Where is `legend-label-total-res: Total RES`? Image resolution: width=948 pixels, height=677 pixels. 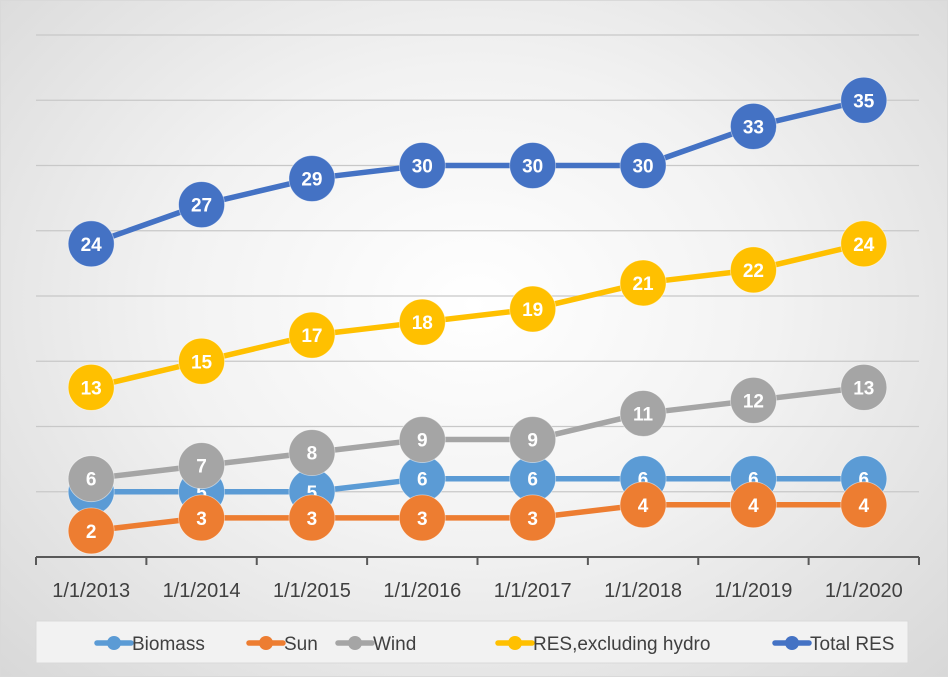 legend-label-total-res: Total RES is located at coordinates (852, 644).